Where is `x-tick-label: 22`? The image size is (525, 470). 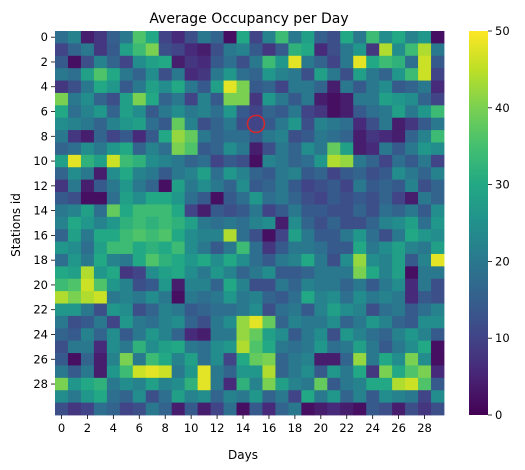 x-tick-label: 22 is located at coordinates (346, 428).